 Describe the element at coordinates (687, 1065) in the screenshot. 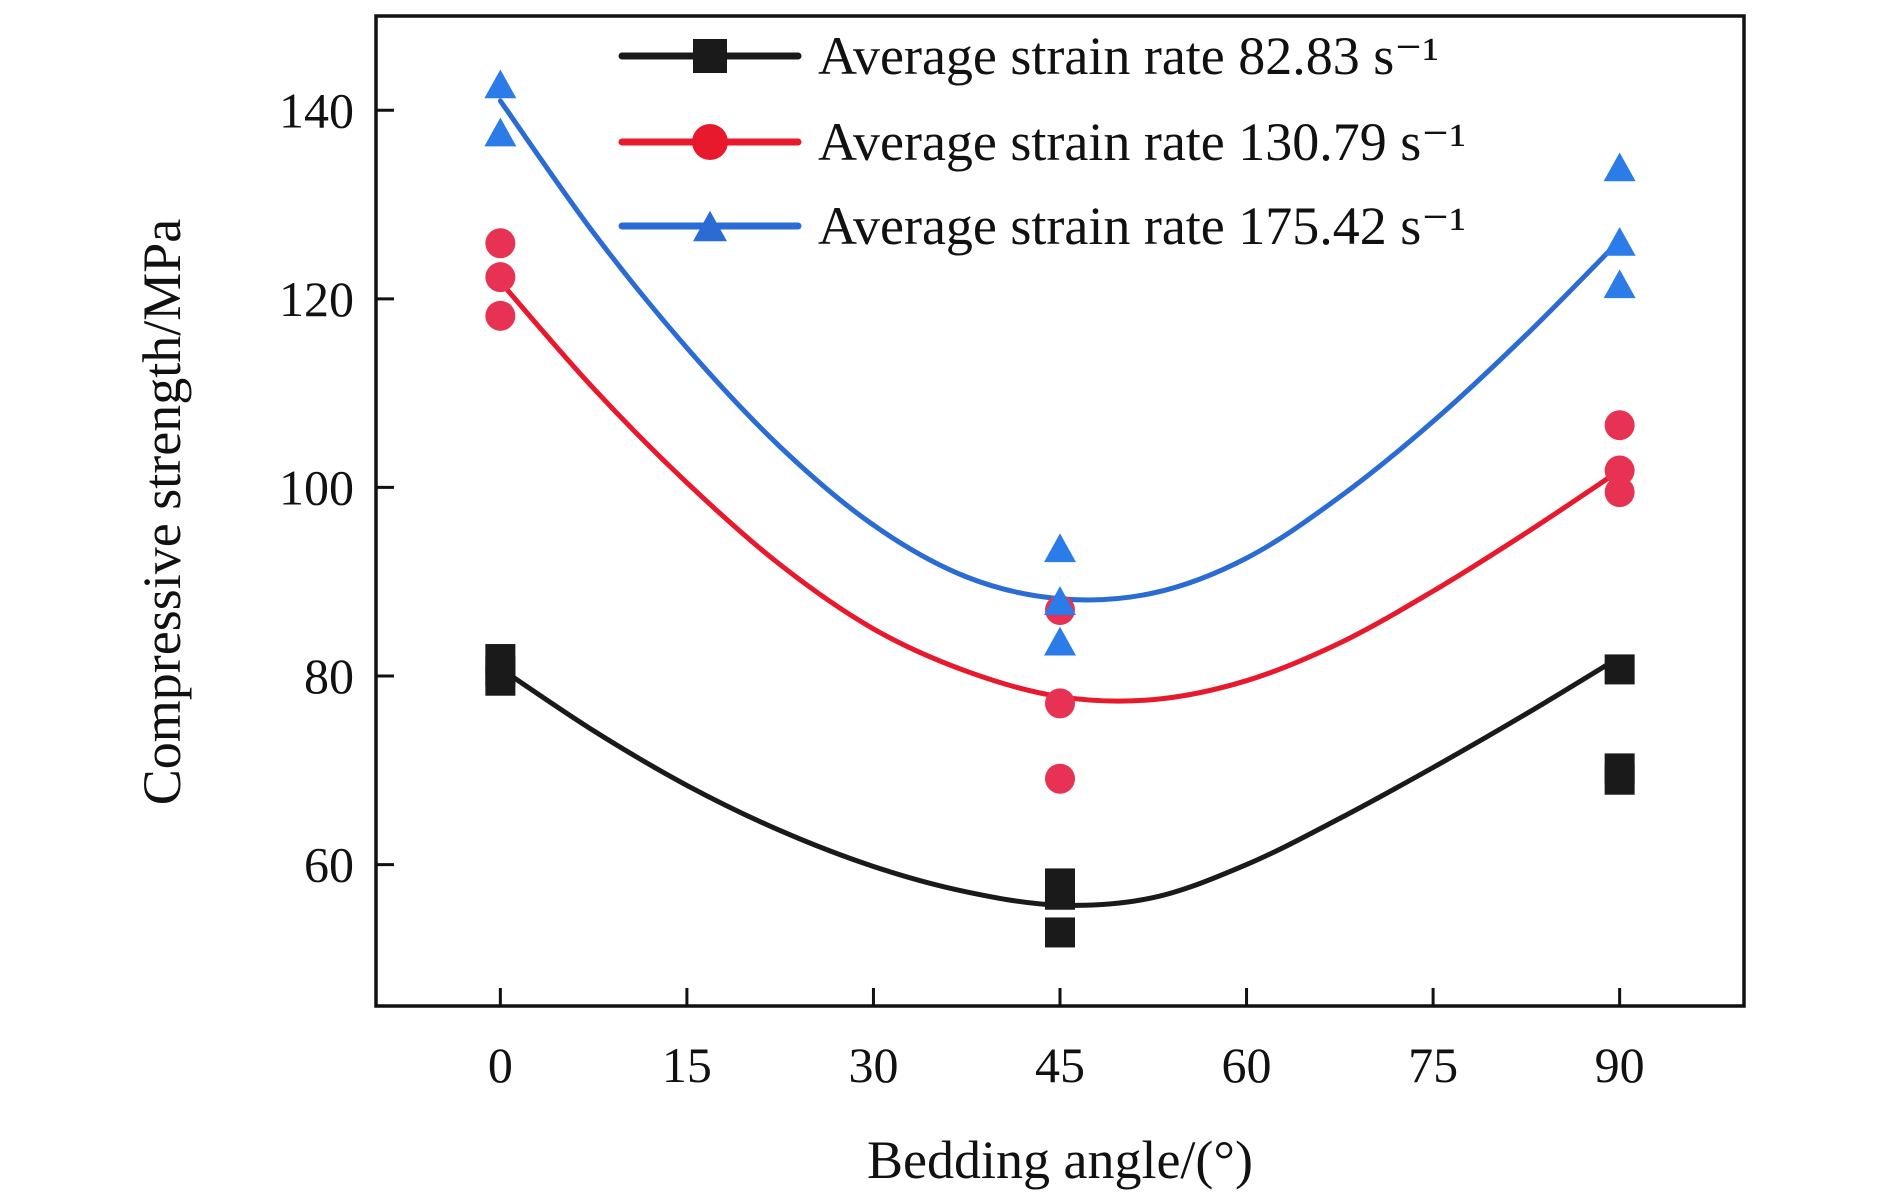

I see `x-tick-label: 15` at that location.